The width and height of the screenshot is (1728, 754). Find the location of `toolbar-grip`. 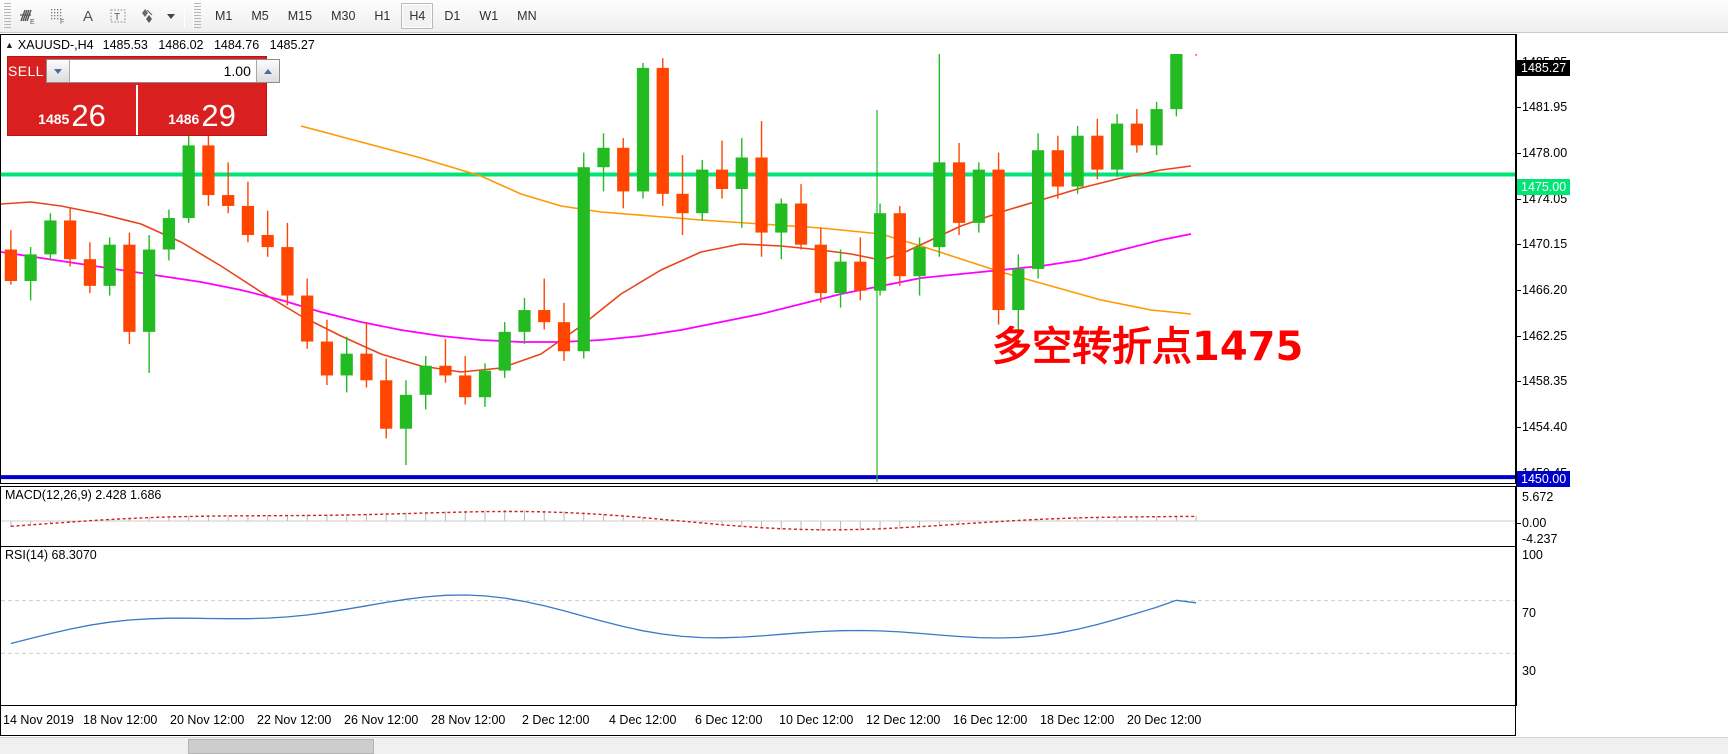

toolbar-grip is located at coordinates (7, 16).